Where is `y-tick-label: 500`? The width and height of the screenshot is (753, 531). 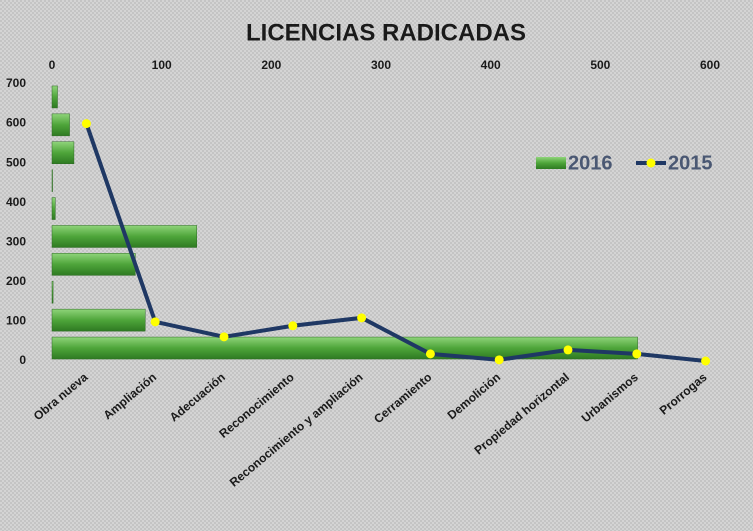
y-tick-label: 500 is located at coordinates (16, 162).